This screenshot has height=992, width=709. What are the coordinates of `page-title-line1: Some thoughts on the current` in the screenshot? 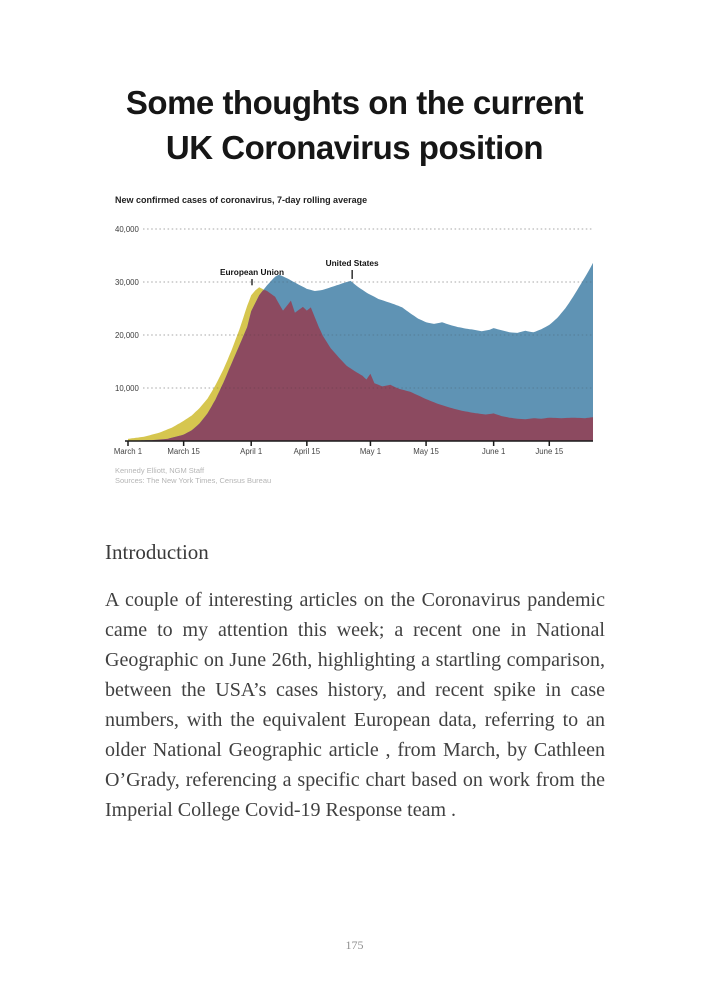 It's located at (354, 102).